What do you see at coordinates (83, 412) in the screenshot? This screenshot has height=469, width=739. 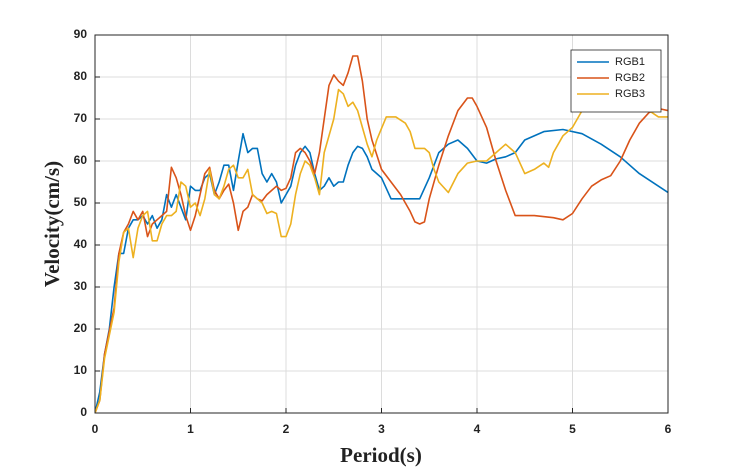 I see `y-tick-label: 0` at bounding box center [83, 412].